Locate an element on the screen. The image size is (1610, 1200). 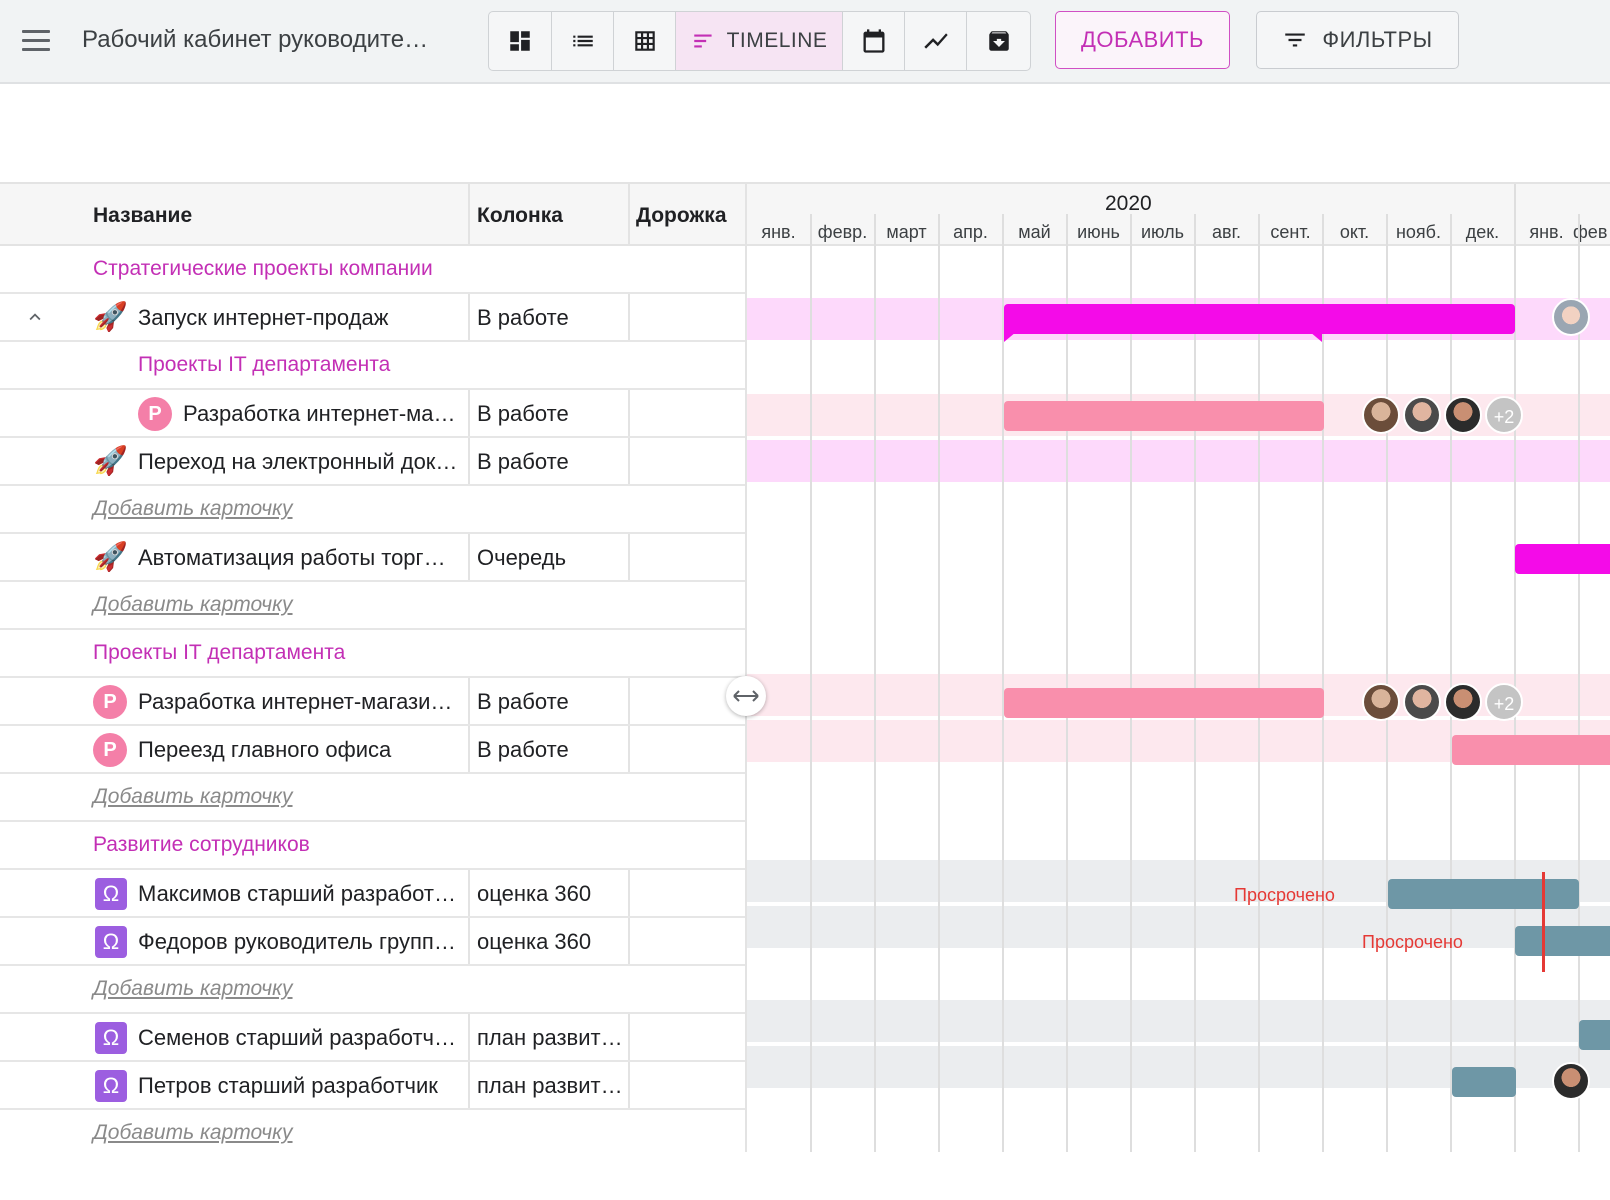
omega-icon: Ω is located at coordinates (111, 942).